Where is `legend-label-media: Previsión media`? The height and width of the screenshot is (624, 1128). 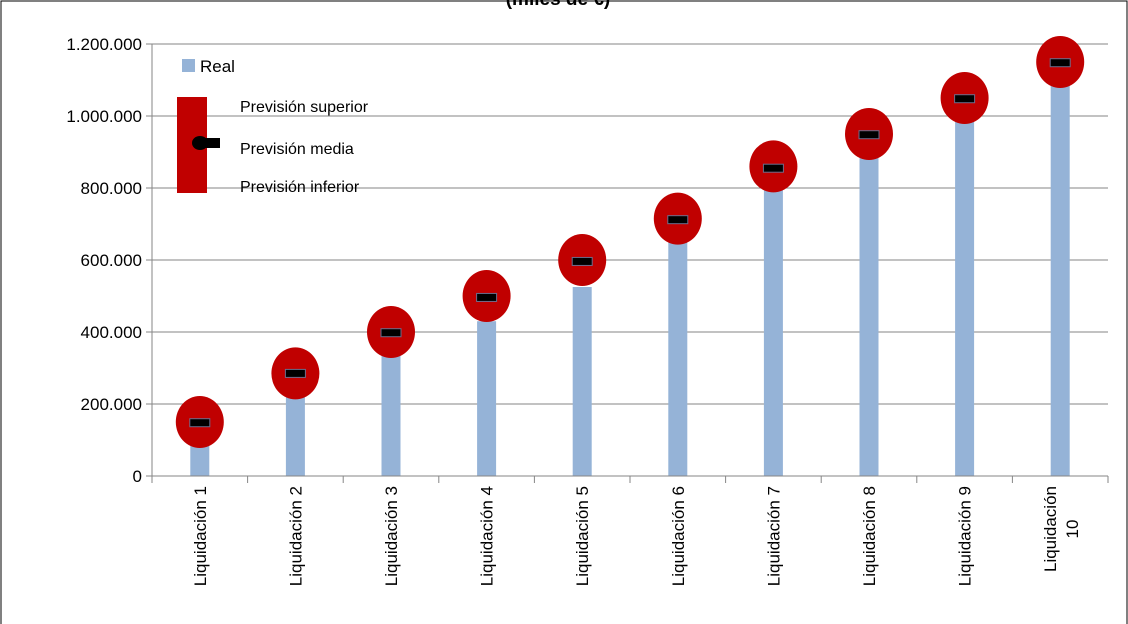
legend-label-media: Previsión media is located at coordinates (297, 149).